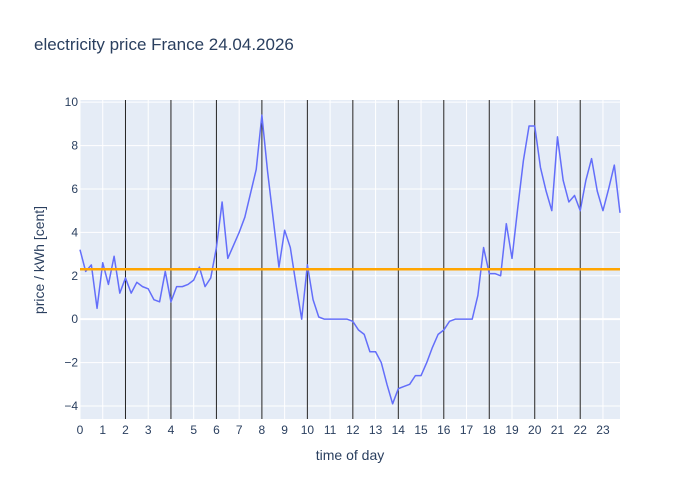  What do you see at coordinates (399, 430) in the screenshot?
I see `x-tick-label: 14` at bounding box center [399, 430].